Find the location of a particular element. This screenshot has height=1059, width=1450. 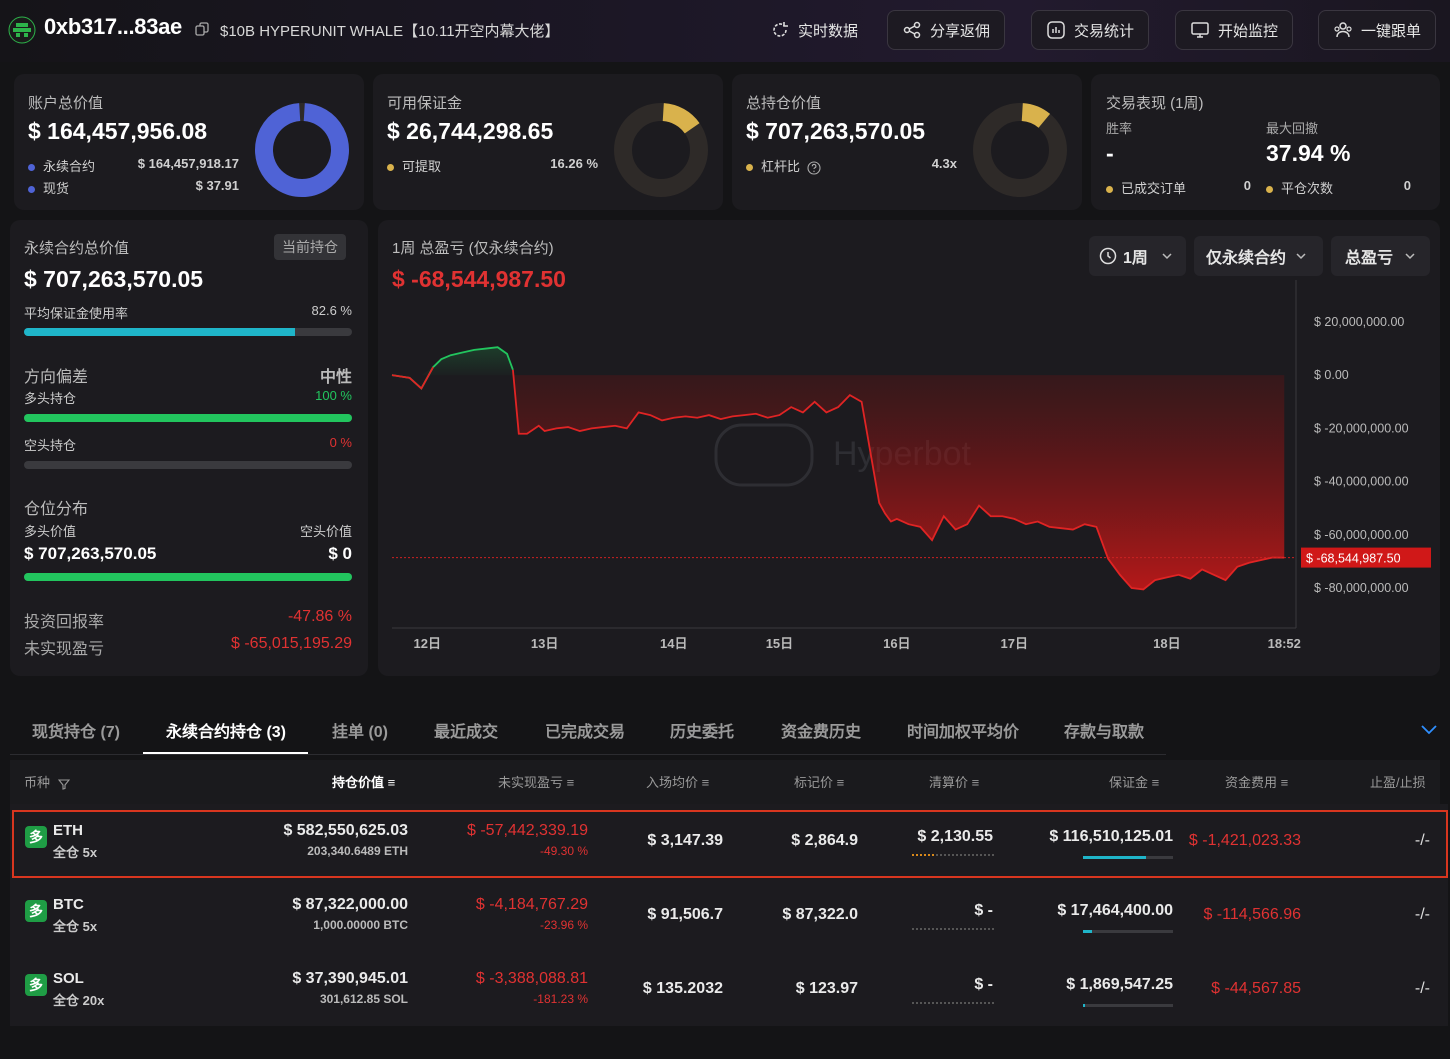

tab-7: 时间加权平均价 is located at coordinates (963, 732).